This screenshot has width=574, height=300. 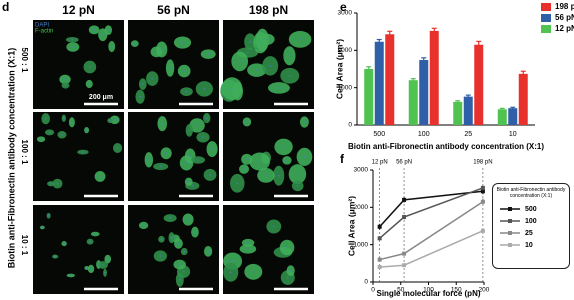 What do you see at coordinates (456, 290) in the screenshot?
I see `x-tick-label: 150` at bounding box center [456, 290].